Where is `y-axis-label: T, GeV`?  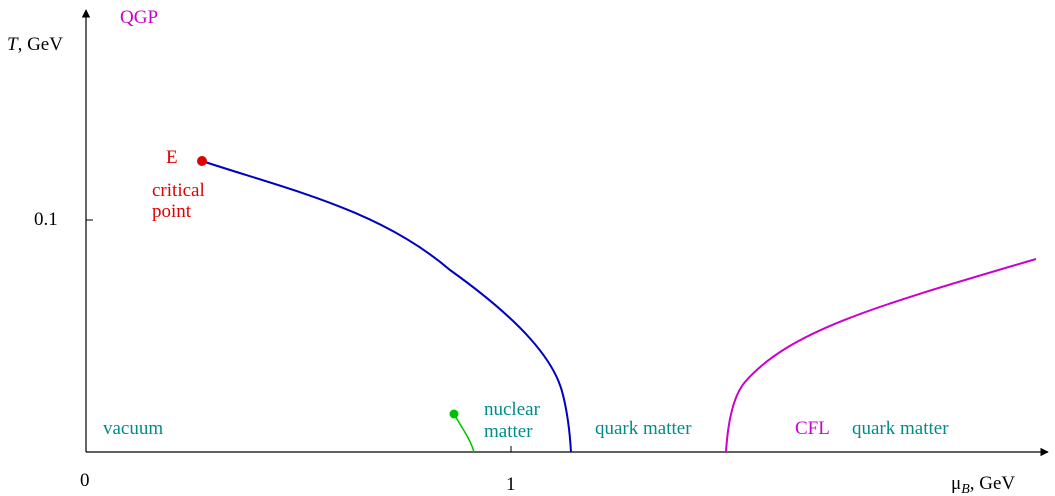
y-axis-label: T, GeV is located at coordinates (35, 44).